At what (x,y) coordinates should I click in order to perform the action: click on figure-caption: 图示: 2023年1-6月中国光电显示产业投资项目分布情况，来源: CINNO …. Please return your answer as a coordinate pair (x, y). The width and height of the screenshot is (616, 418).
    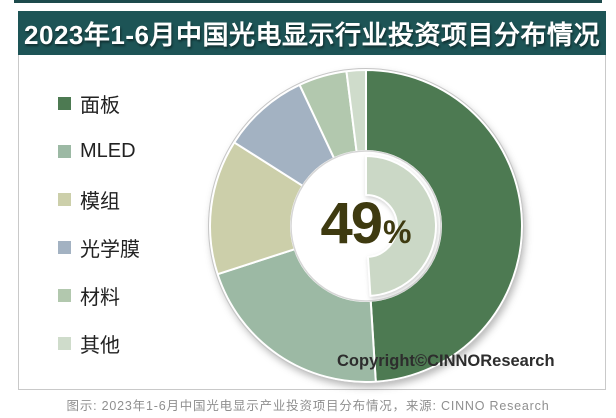
    Looking at the image, I should click on (308, 405).